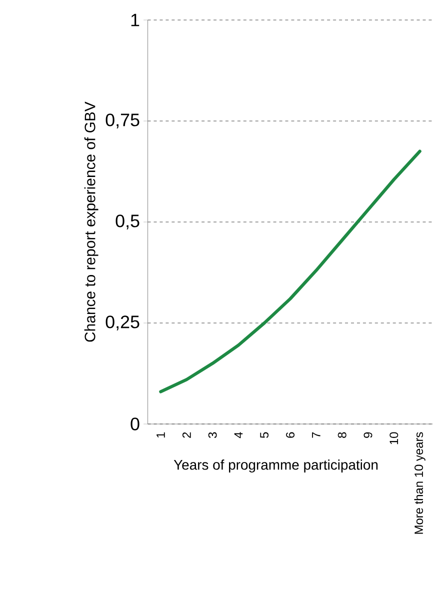 The width and height of the screenshot is (433, 592). Describe the element at coordinates (368, 435) in the screenshot. I see `x-tick-label: 9` at that location.